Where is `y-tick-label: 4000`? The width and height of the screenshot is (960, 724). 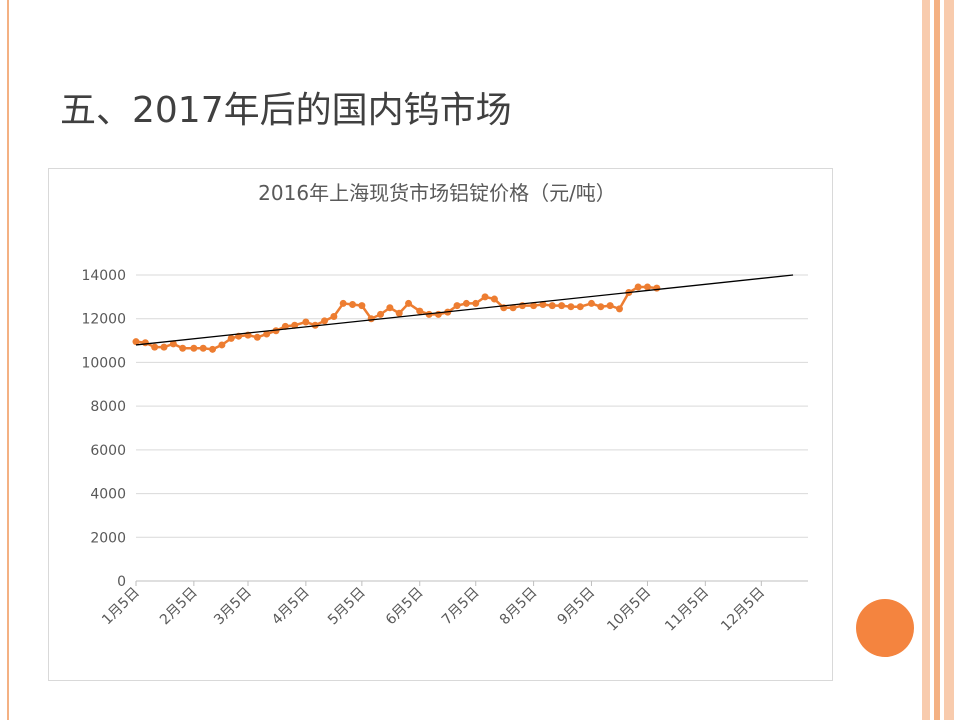
y-tick-label: 4000 is located at coordinates (108, 495).